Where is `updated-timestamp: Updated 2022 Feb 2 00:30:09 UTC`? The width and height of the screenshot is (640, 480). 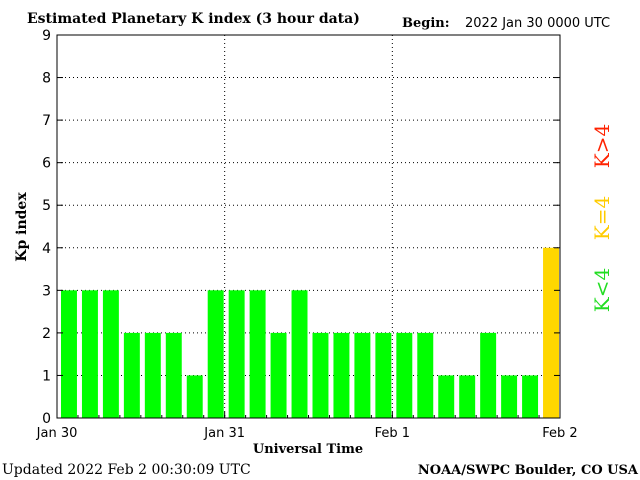
updated-timestamp: Updated 2022 Feb 2 00:30:09 UTC is located at coordinates (126, 470).